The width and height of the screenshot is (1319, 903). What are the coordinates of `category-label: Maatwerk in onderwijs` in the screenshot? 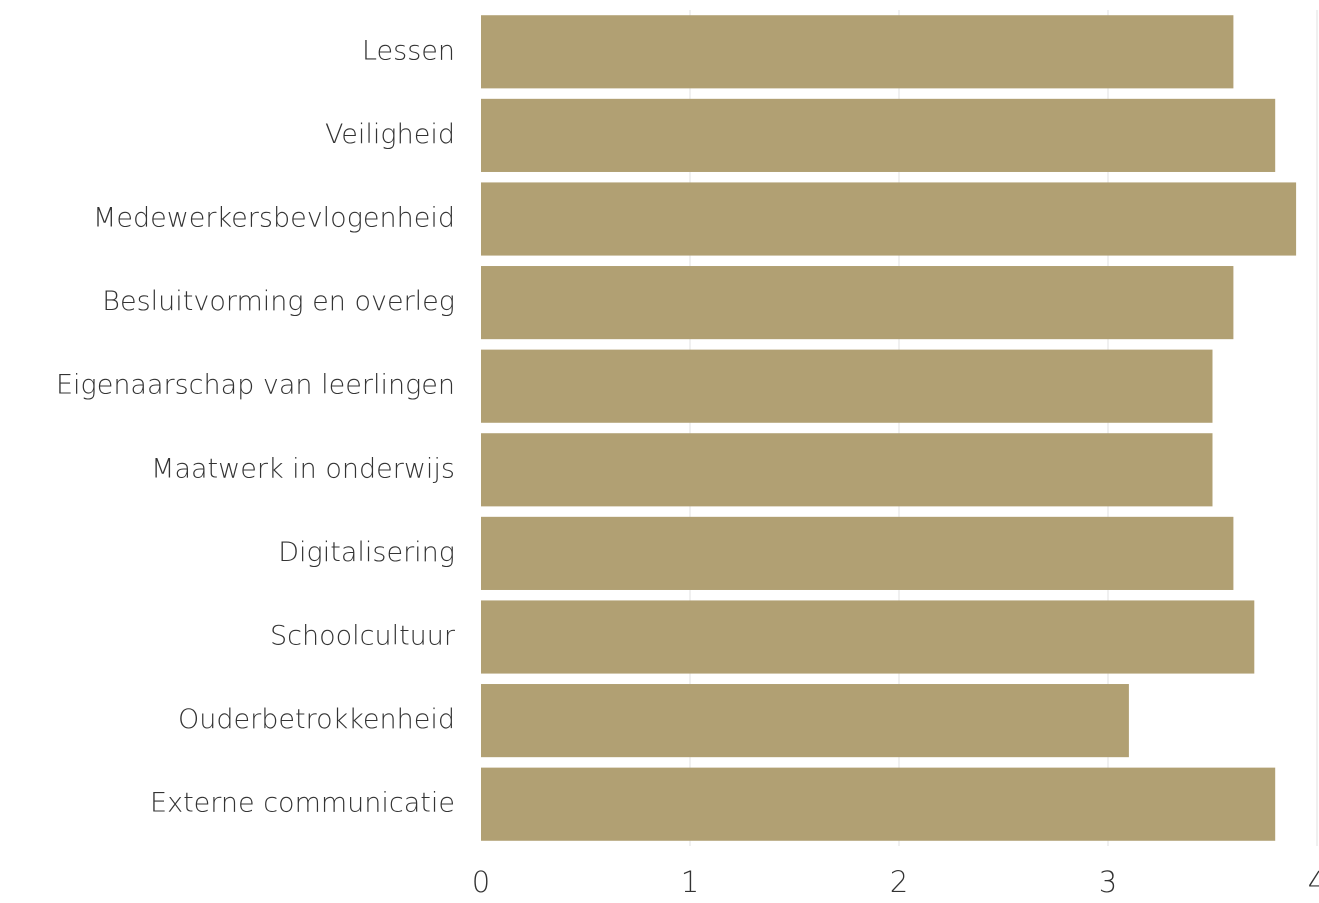 It's located at (303, 468).